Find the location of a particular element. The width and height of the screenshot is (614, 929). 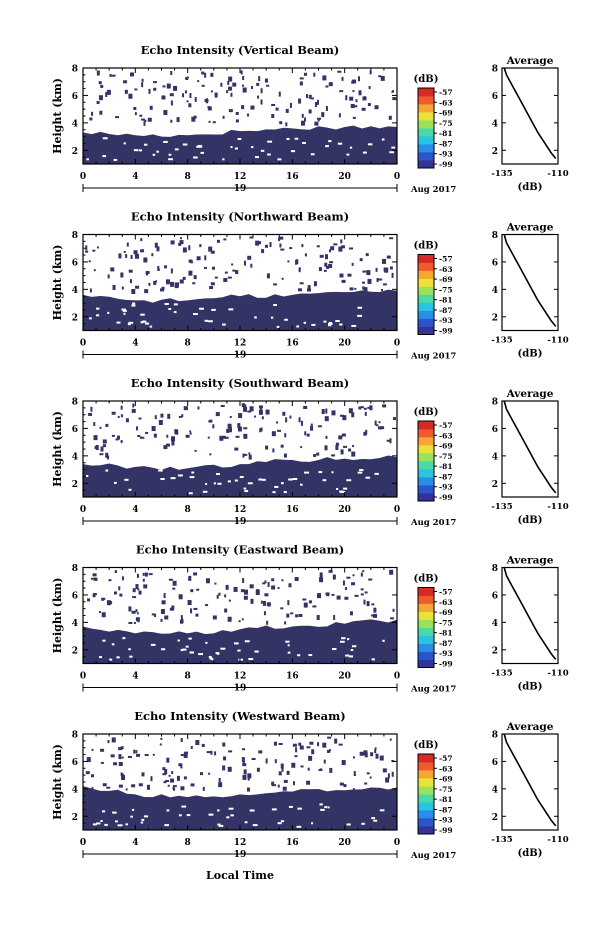

echo-speckle is located at coordinates (239, 282).